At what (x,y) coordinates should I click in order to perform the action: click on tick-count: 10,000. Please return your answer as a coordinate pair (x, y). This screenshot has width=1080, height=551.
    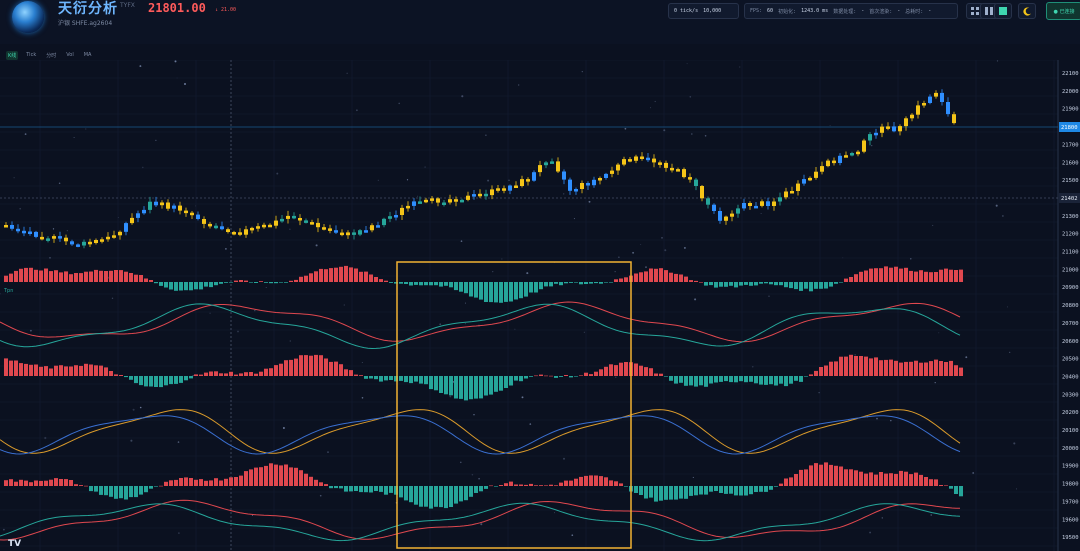
    Looking at the image, I should click on (712, 11).